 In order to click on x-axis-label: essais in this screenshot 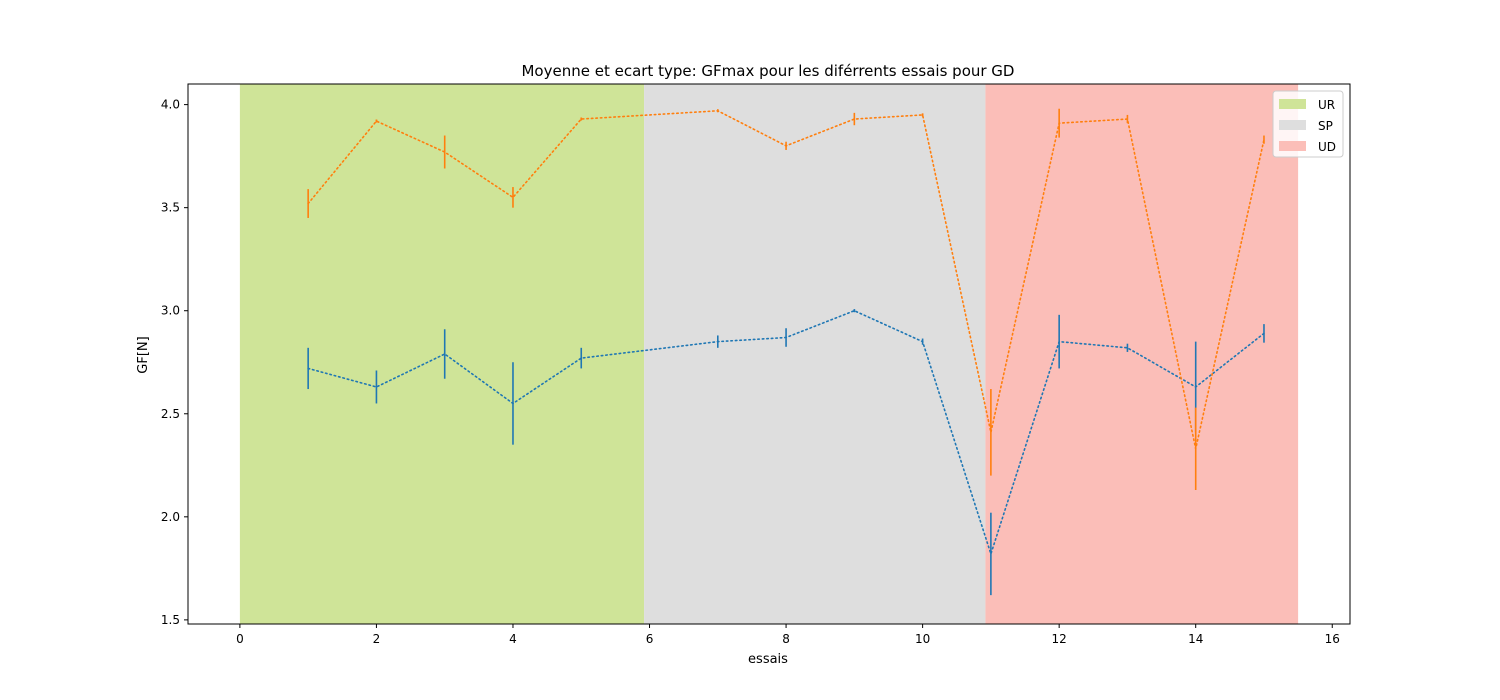, I will do `click(768, 659)`.